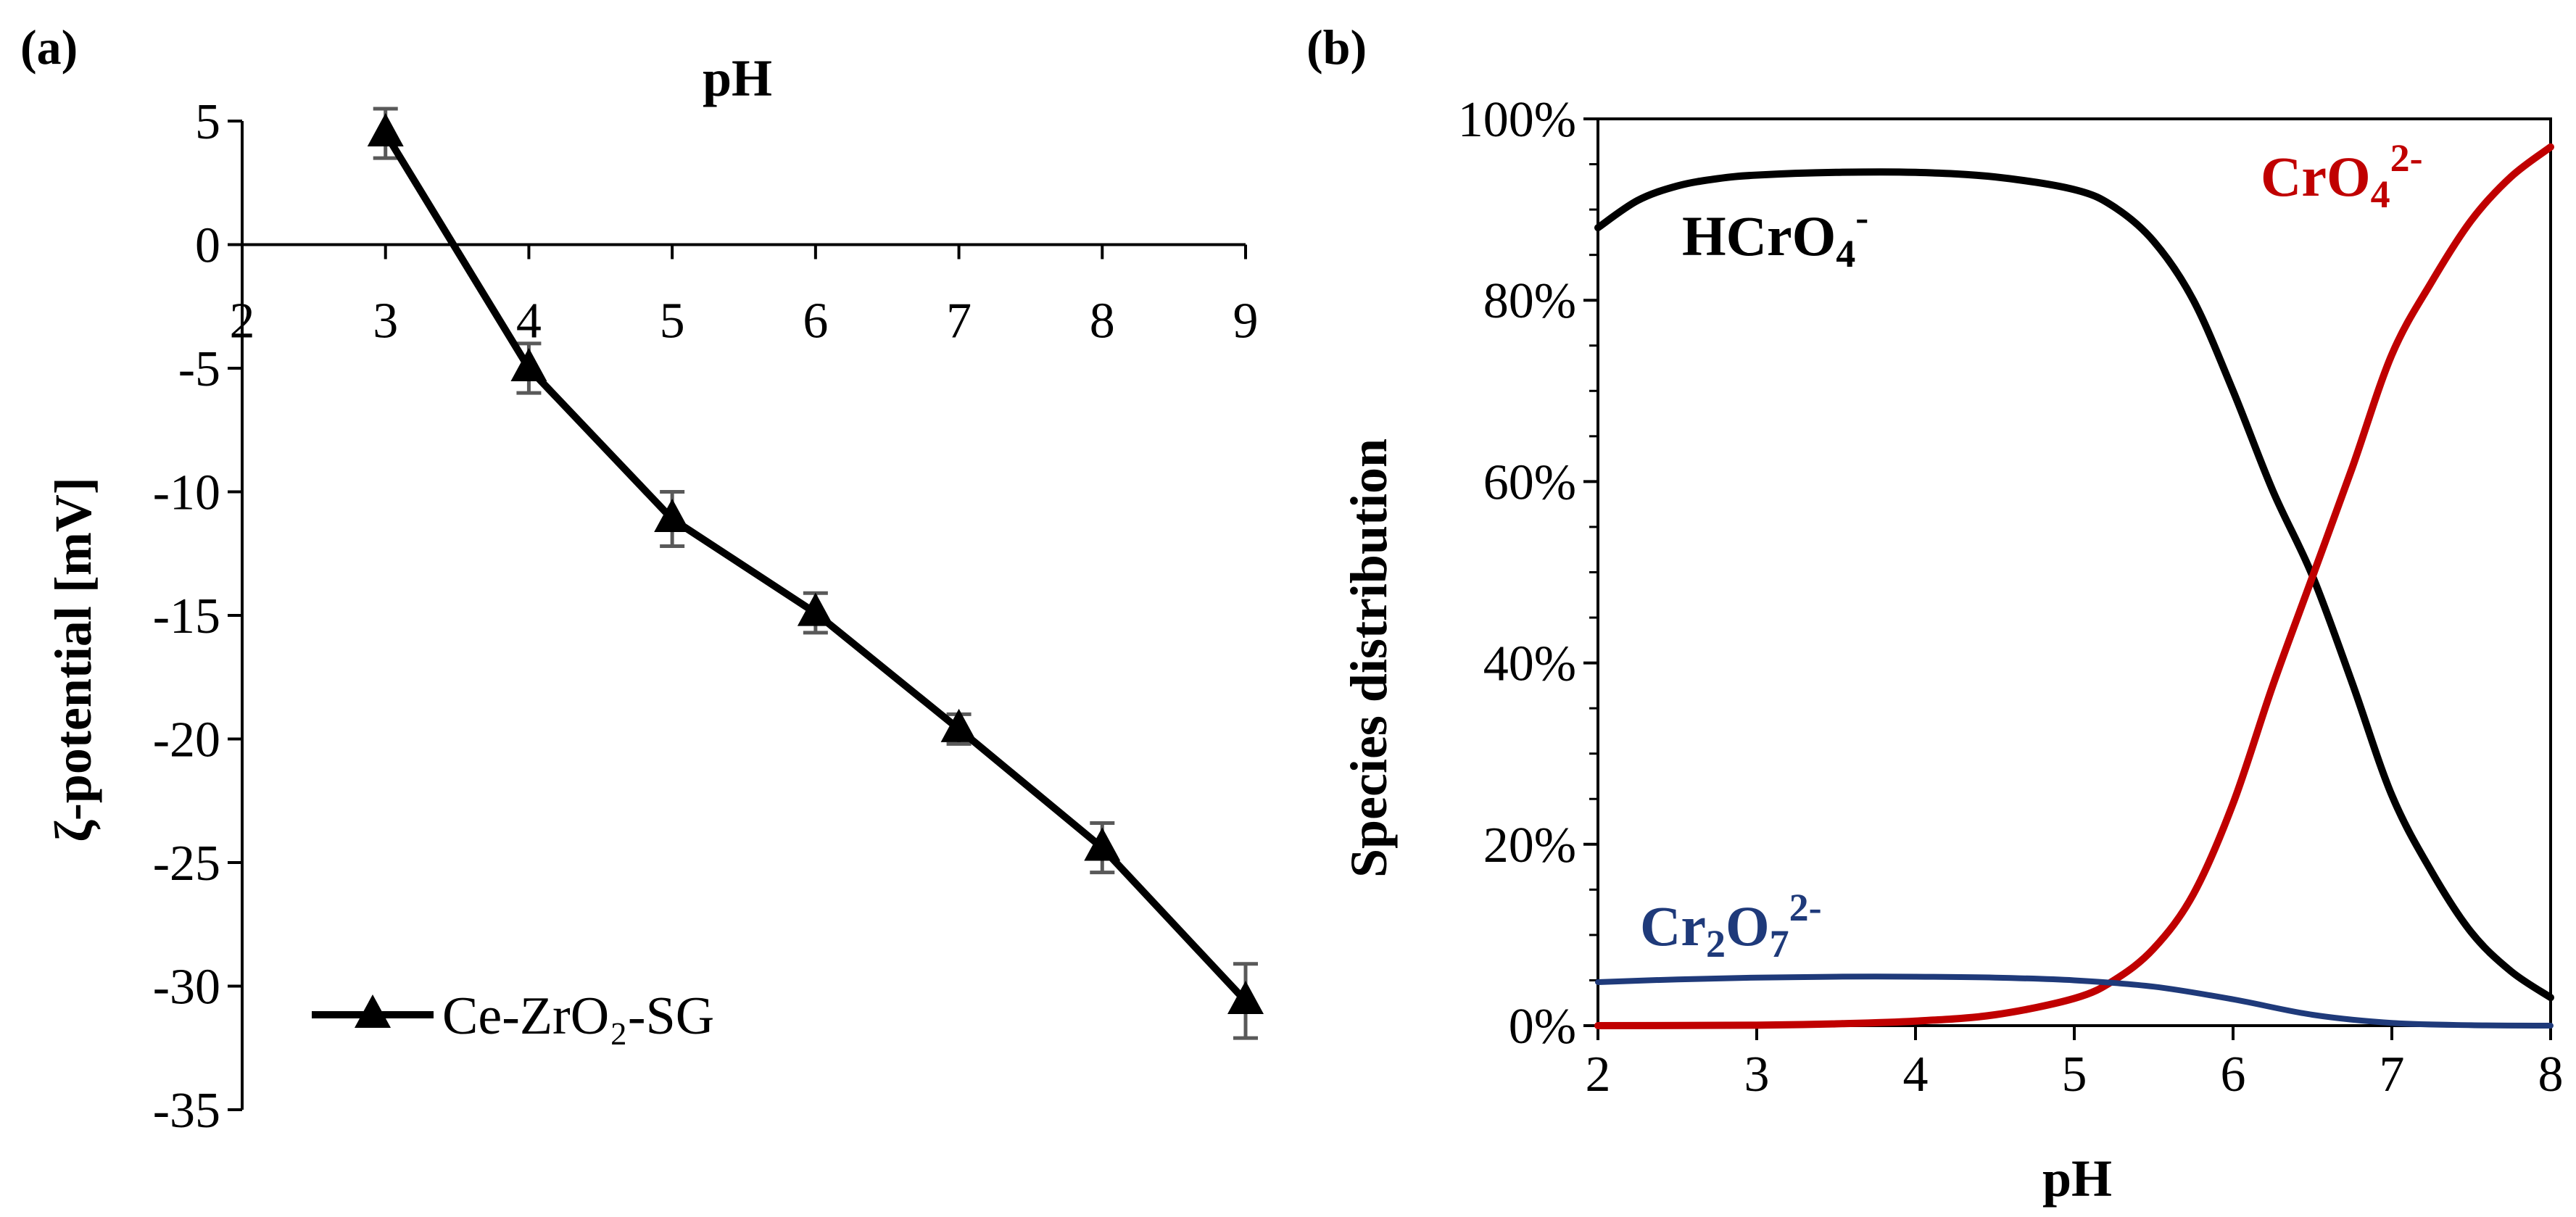 This screenshot has height=1217, width=2576. What do you see at coordinates (1916, 1074) in the screenshot?
I see `panel-b-x-tick-label: 4` at bounding box center [1916, 1074].